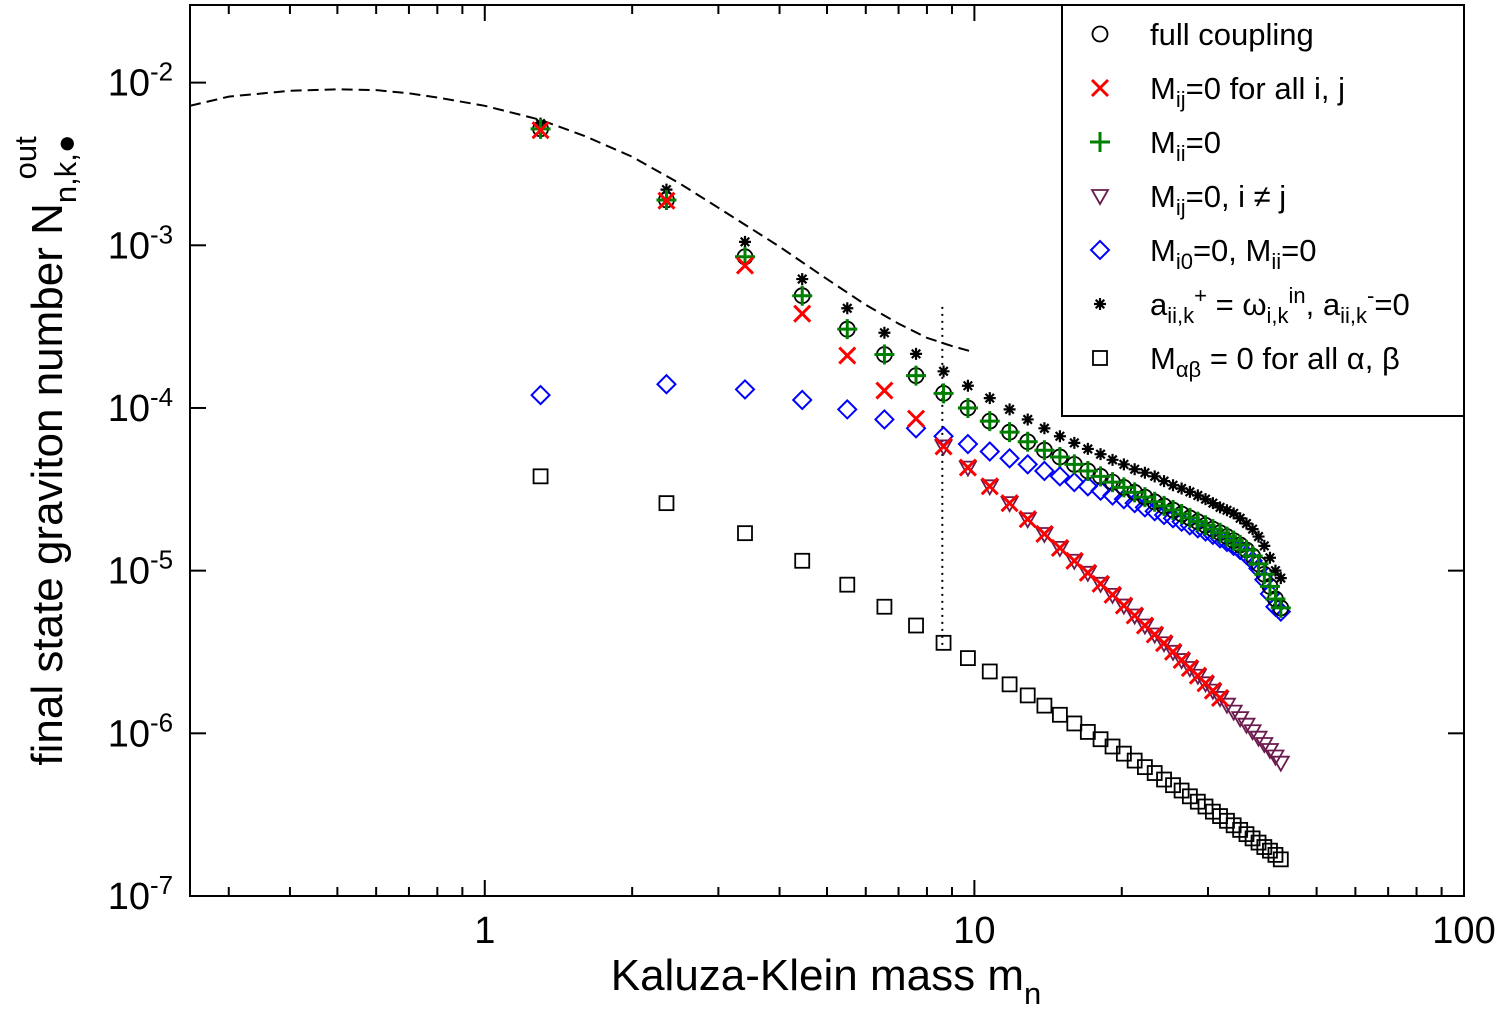  What do you see at coordinates (161, 234) in the screenshot?
I see `y-tick-label-exponent: -3` at bounding box center [161, 234].